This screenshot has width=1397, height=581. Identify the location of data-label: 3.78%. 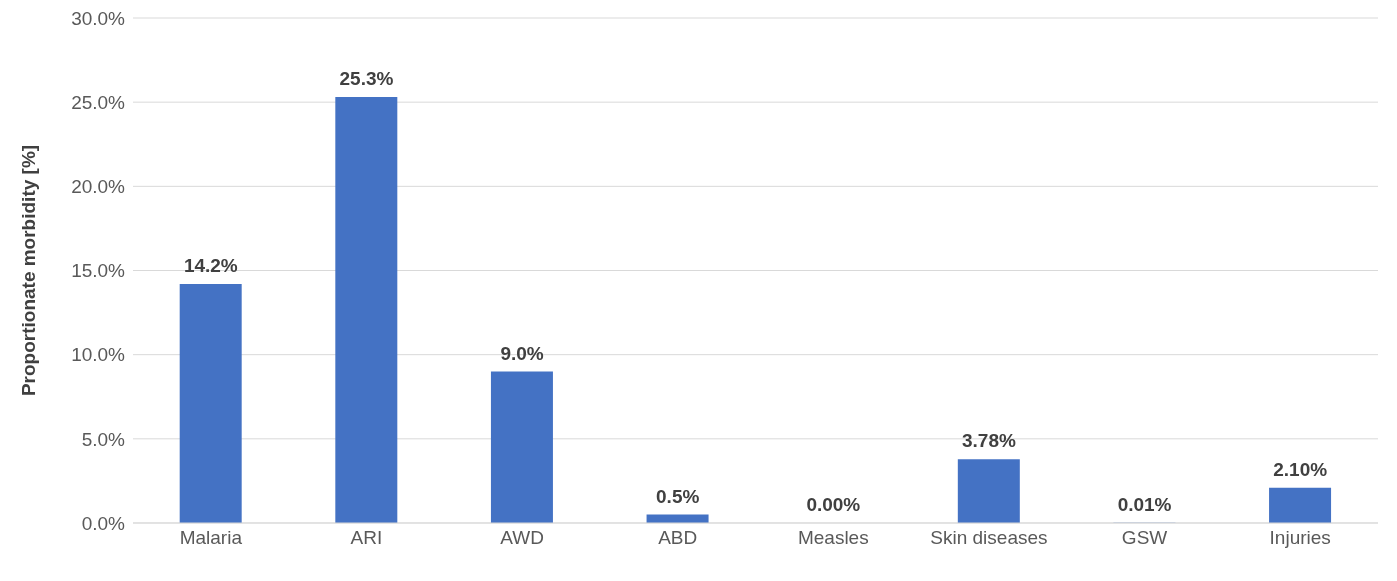
(989, 441).